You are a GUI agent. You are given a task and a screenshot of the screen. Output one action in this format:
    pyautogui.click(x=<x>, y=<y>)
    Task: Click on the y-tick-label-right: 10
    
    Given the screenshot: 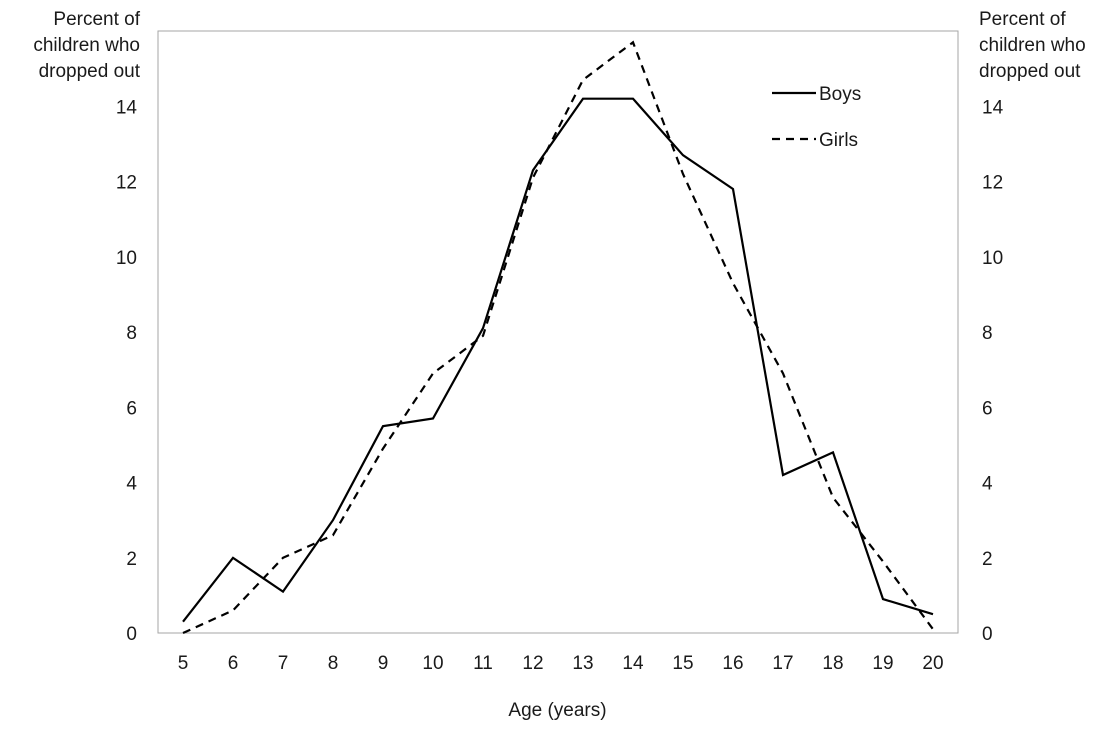 What is the action you would take?
    pyautogui.click(x=992, y=258)
    